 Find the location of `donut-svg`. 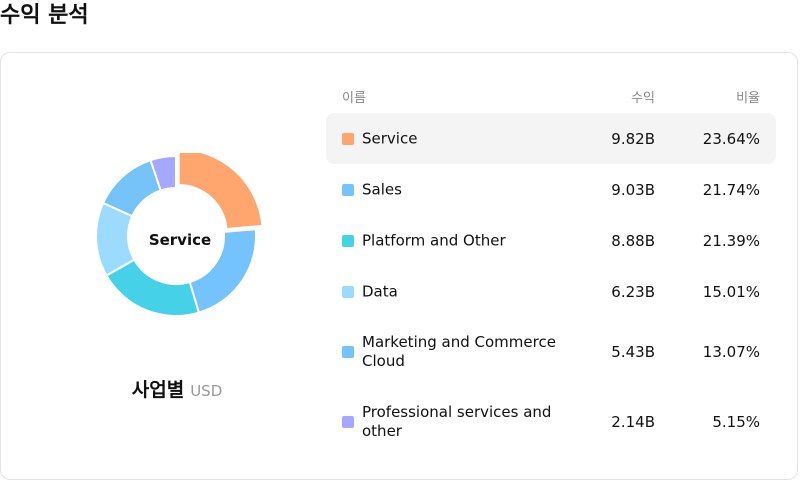

donut-svg is located at coordinates (179, 235).